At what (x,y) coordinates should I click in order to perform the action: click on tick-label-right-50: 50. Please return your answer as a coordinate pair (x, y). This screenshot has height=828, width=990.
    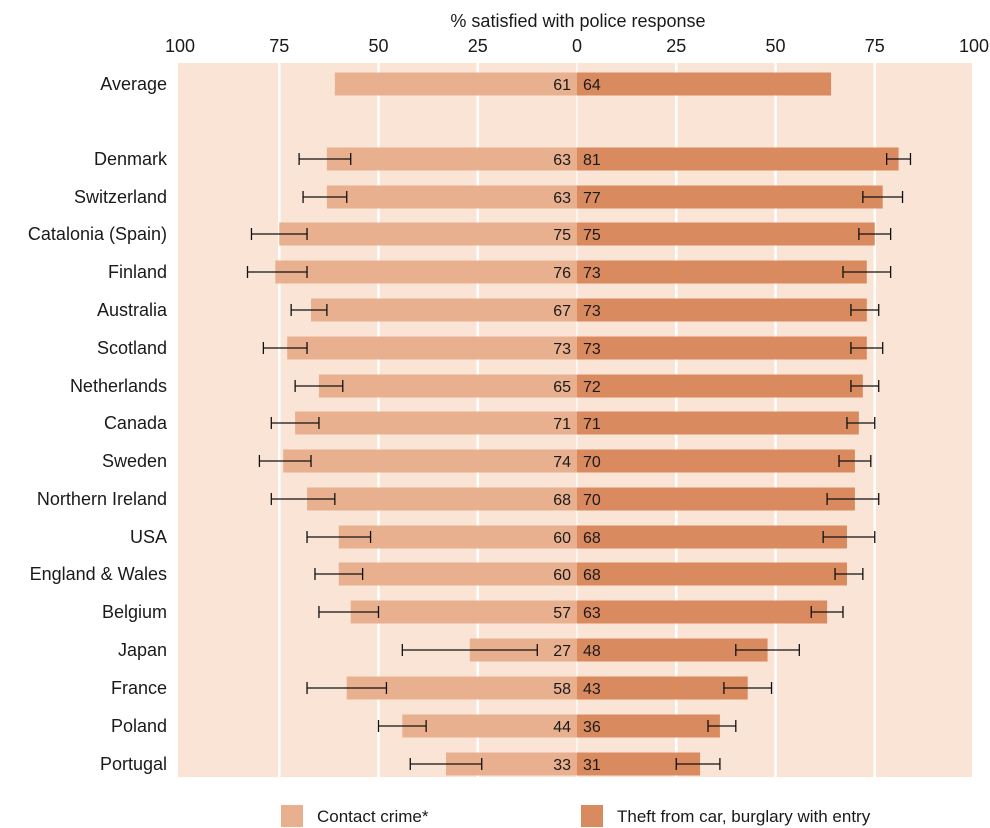
    Looking at the image, I should click on (775, 46).